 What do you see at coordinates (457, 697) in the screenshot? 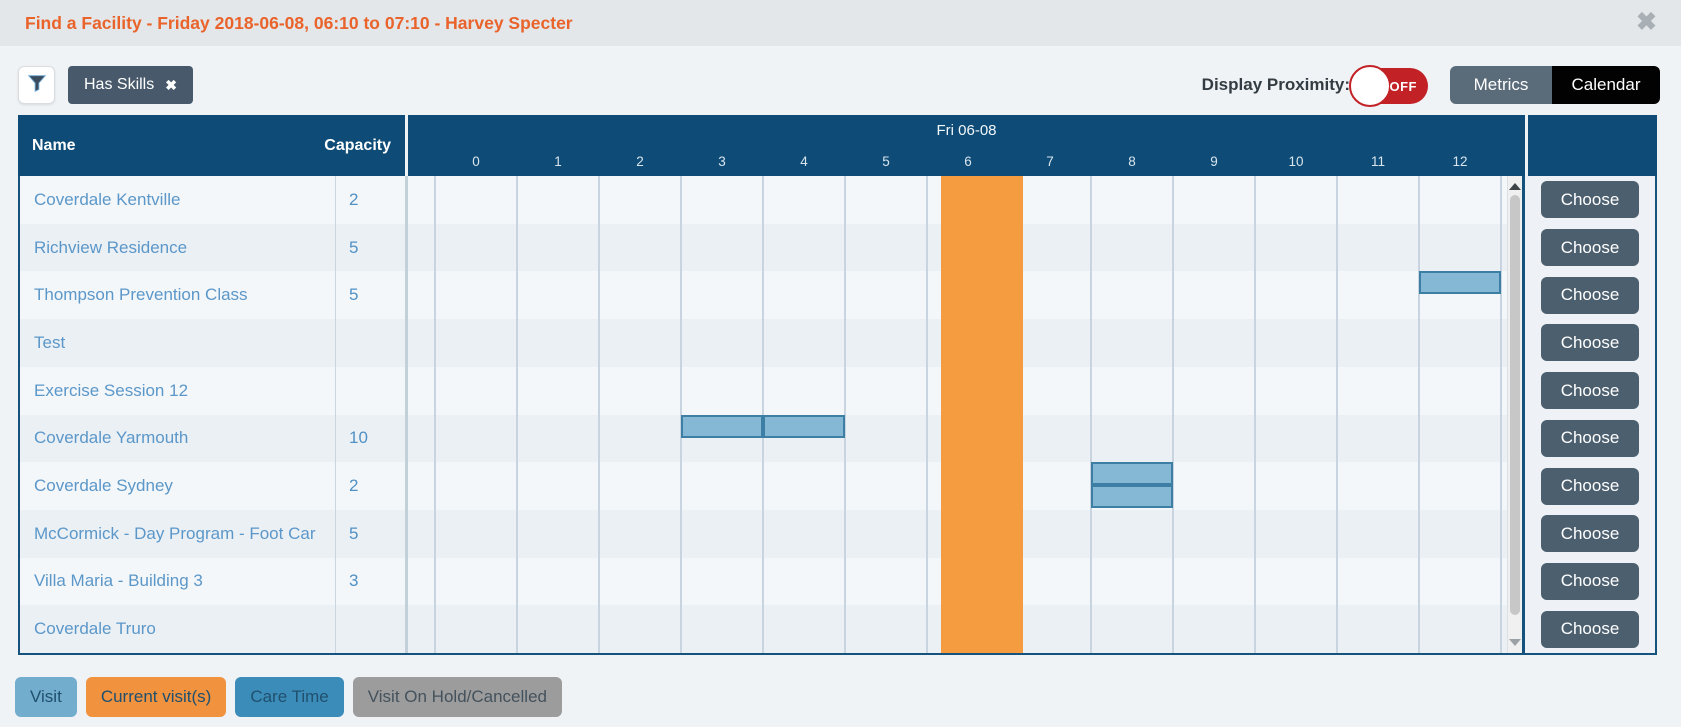
I see `legend-visit-on-hold-cancelled-button: Visit On Hold/Cancelled` at bounding box center [457, 697].